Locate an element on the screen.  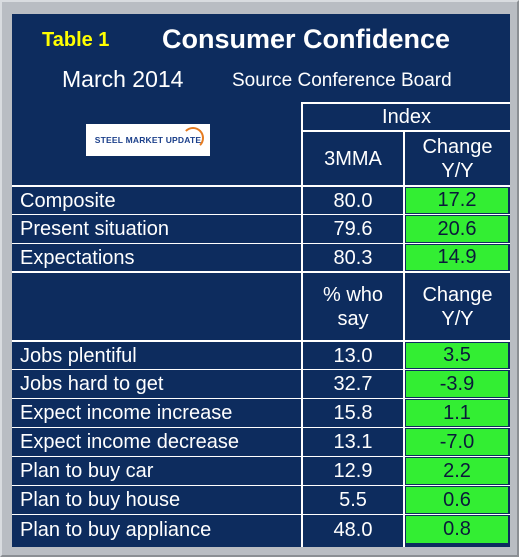
steel-market-update-logo: STEEL MARKET UPDATE is located at coordinates (148, 140).